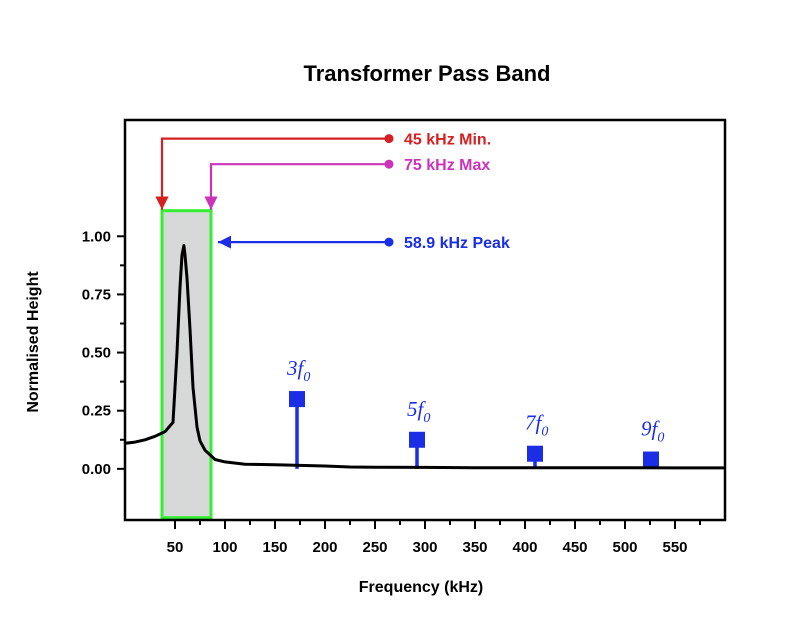 This screenshot has height=640, width=800. What do you see at coordinates (447, 165) in the screenshot?
I see `annotation-label: 75 kHz Max` at bounding box center [447, 165].